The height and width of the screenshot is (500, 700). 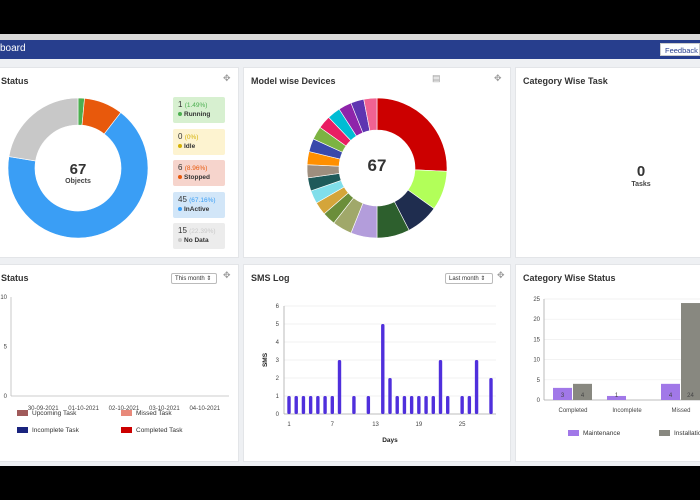 What do you see at coordinates (680, 411) in the screenshot?
I see `x-tick-label: Missed` at bounding box center [680, 411].